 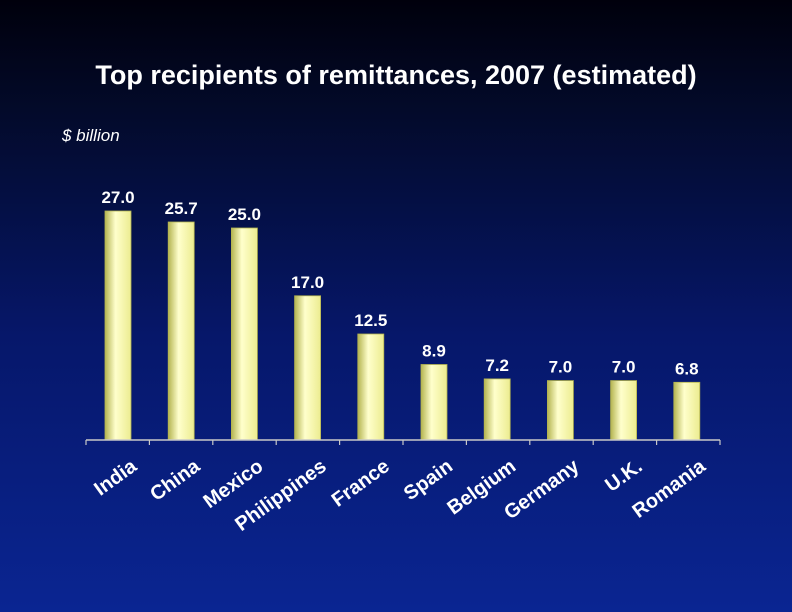 I want to click on bar-france, so click(x=371, y=387).